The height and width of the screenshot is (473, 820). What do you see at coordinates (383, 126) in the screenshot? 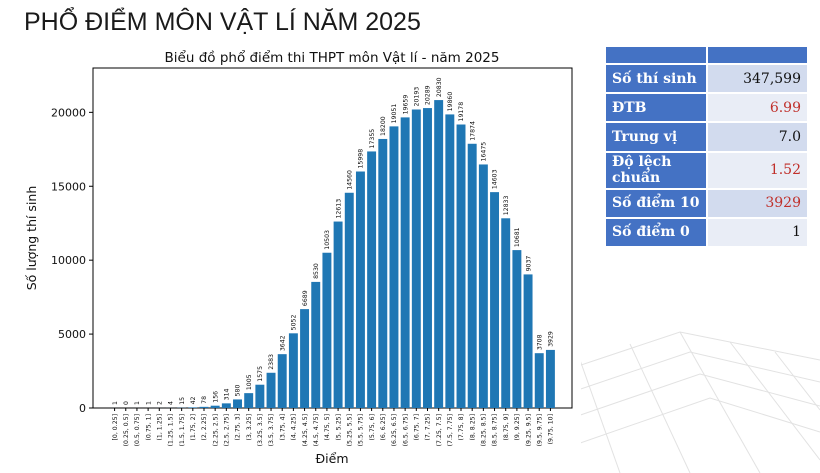
I see `bar-value-label: 18200` at bounding box center [383, 126].